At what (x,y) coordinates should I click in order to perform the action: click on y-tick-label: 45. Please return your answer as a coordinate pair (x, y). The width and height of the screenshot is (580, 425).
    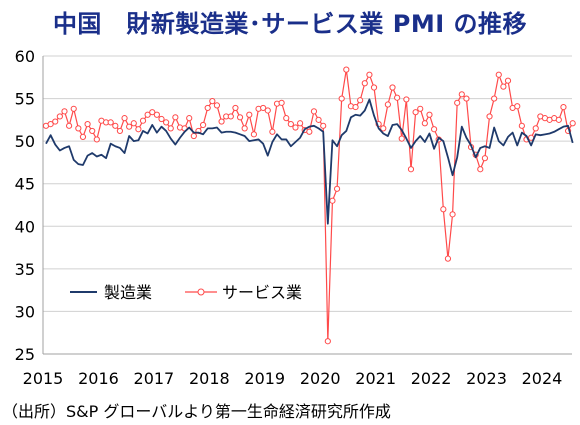
    Looking at the image, I should click on (25, 184).